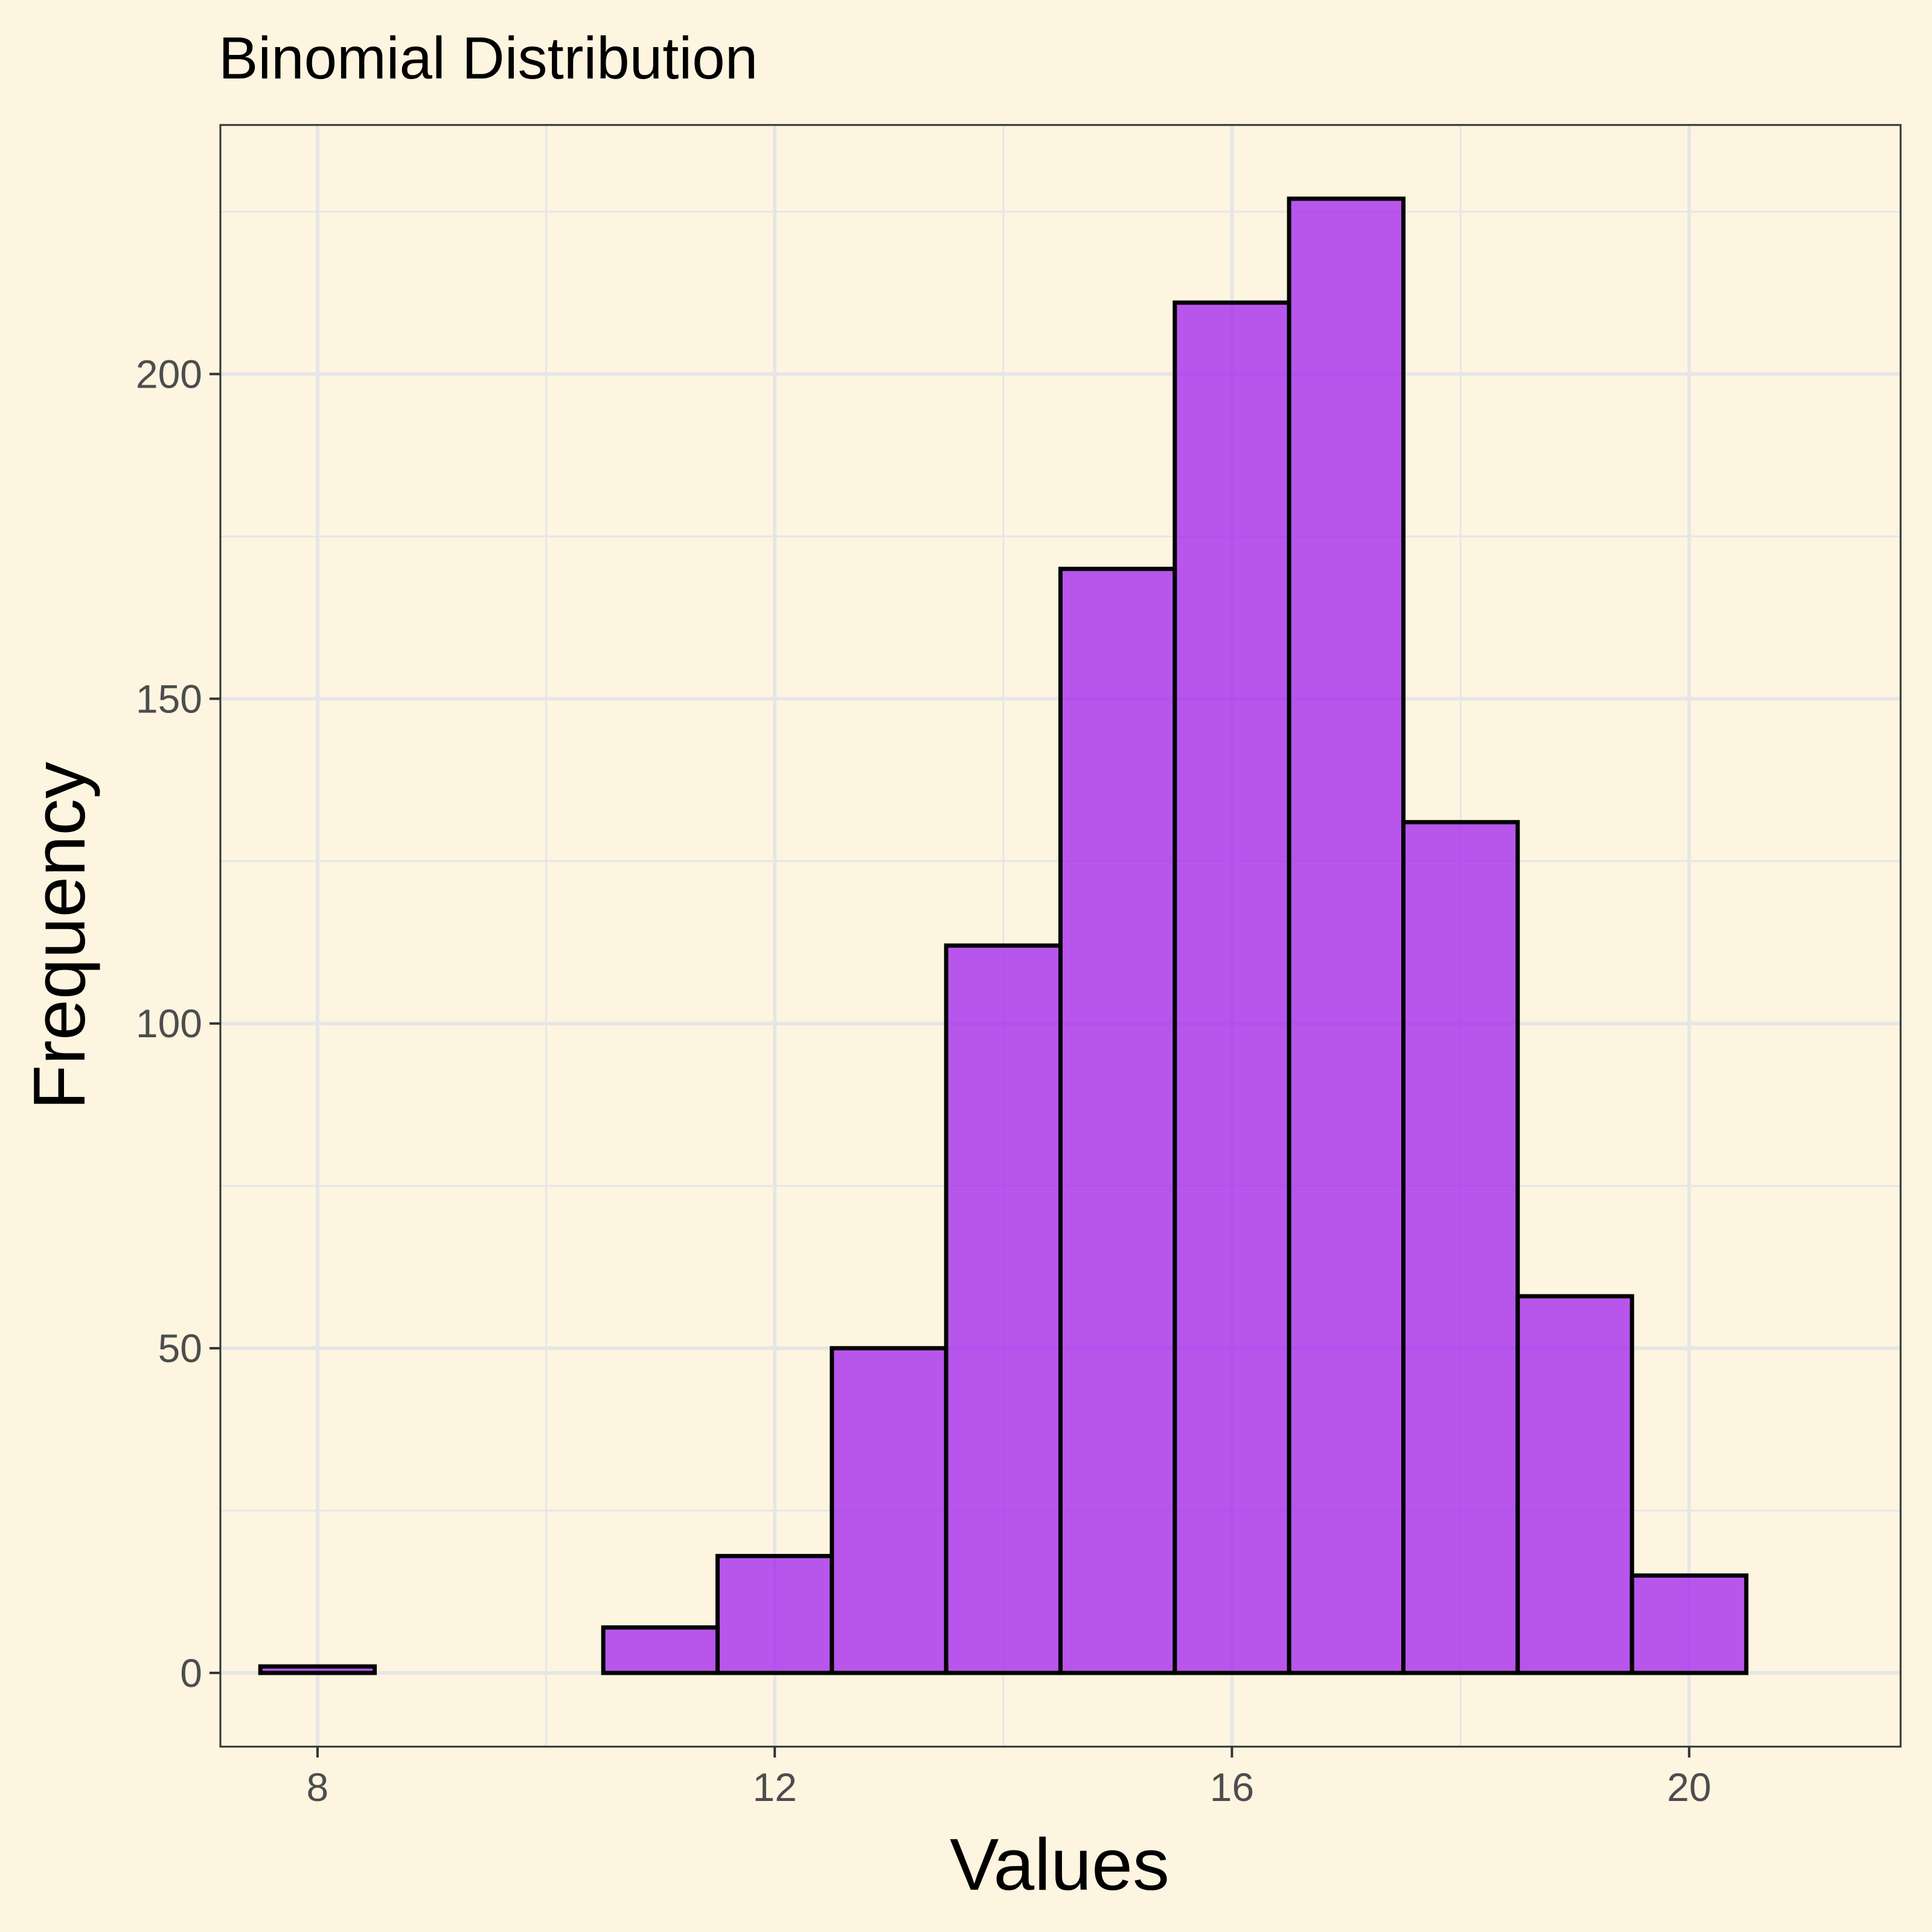  What do you see at coordinates (1009, 1778) in the screenshot?
I see `x-axis-ticks: 8 12 16 20` at bounding box center [1009, 1778].